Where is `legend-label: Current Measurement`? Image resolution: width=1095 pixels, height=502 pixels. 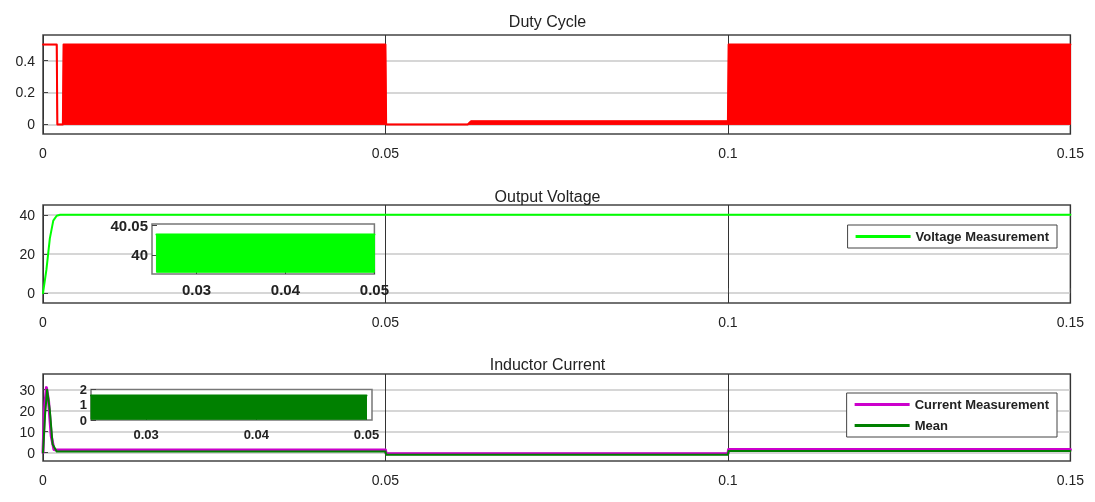 legend-label: Current Measurement is located at coordinates (982, 404).